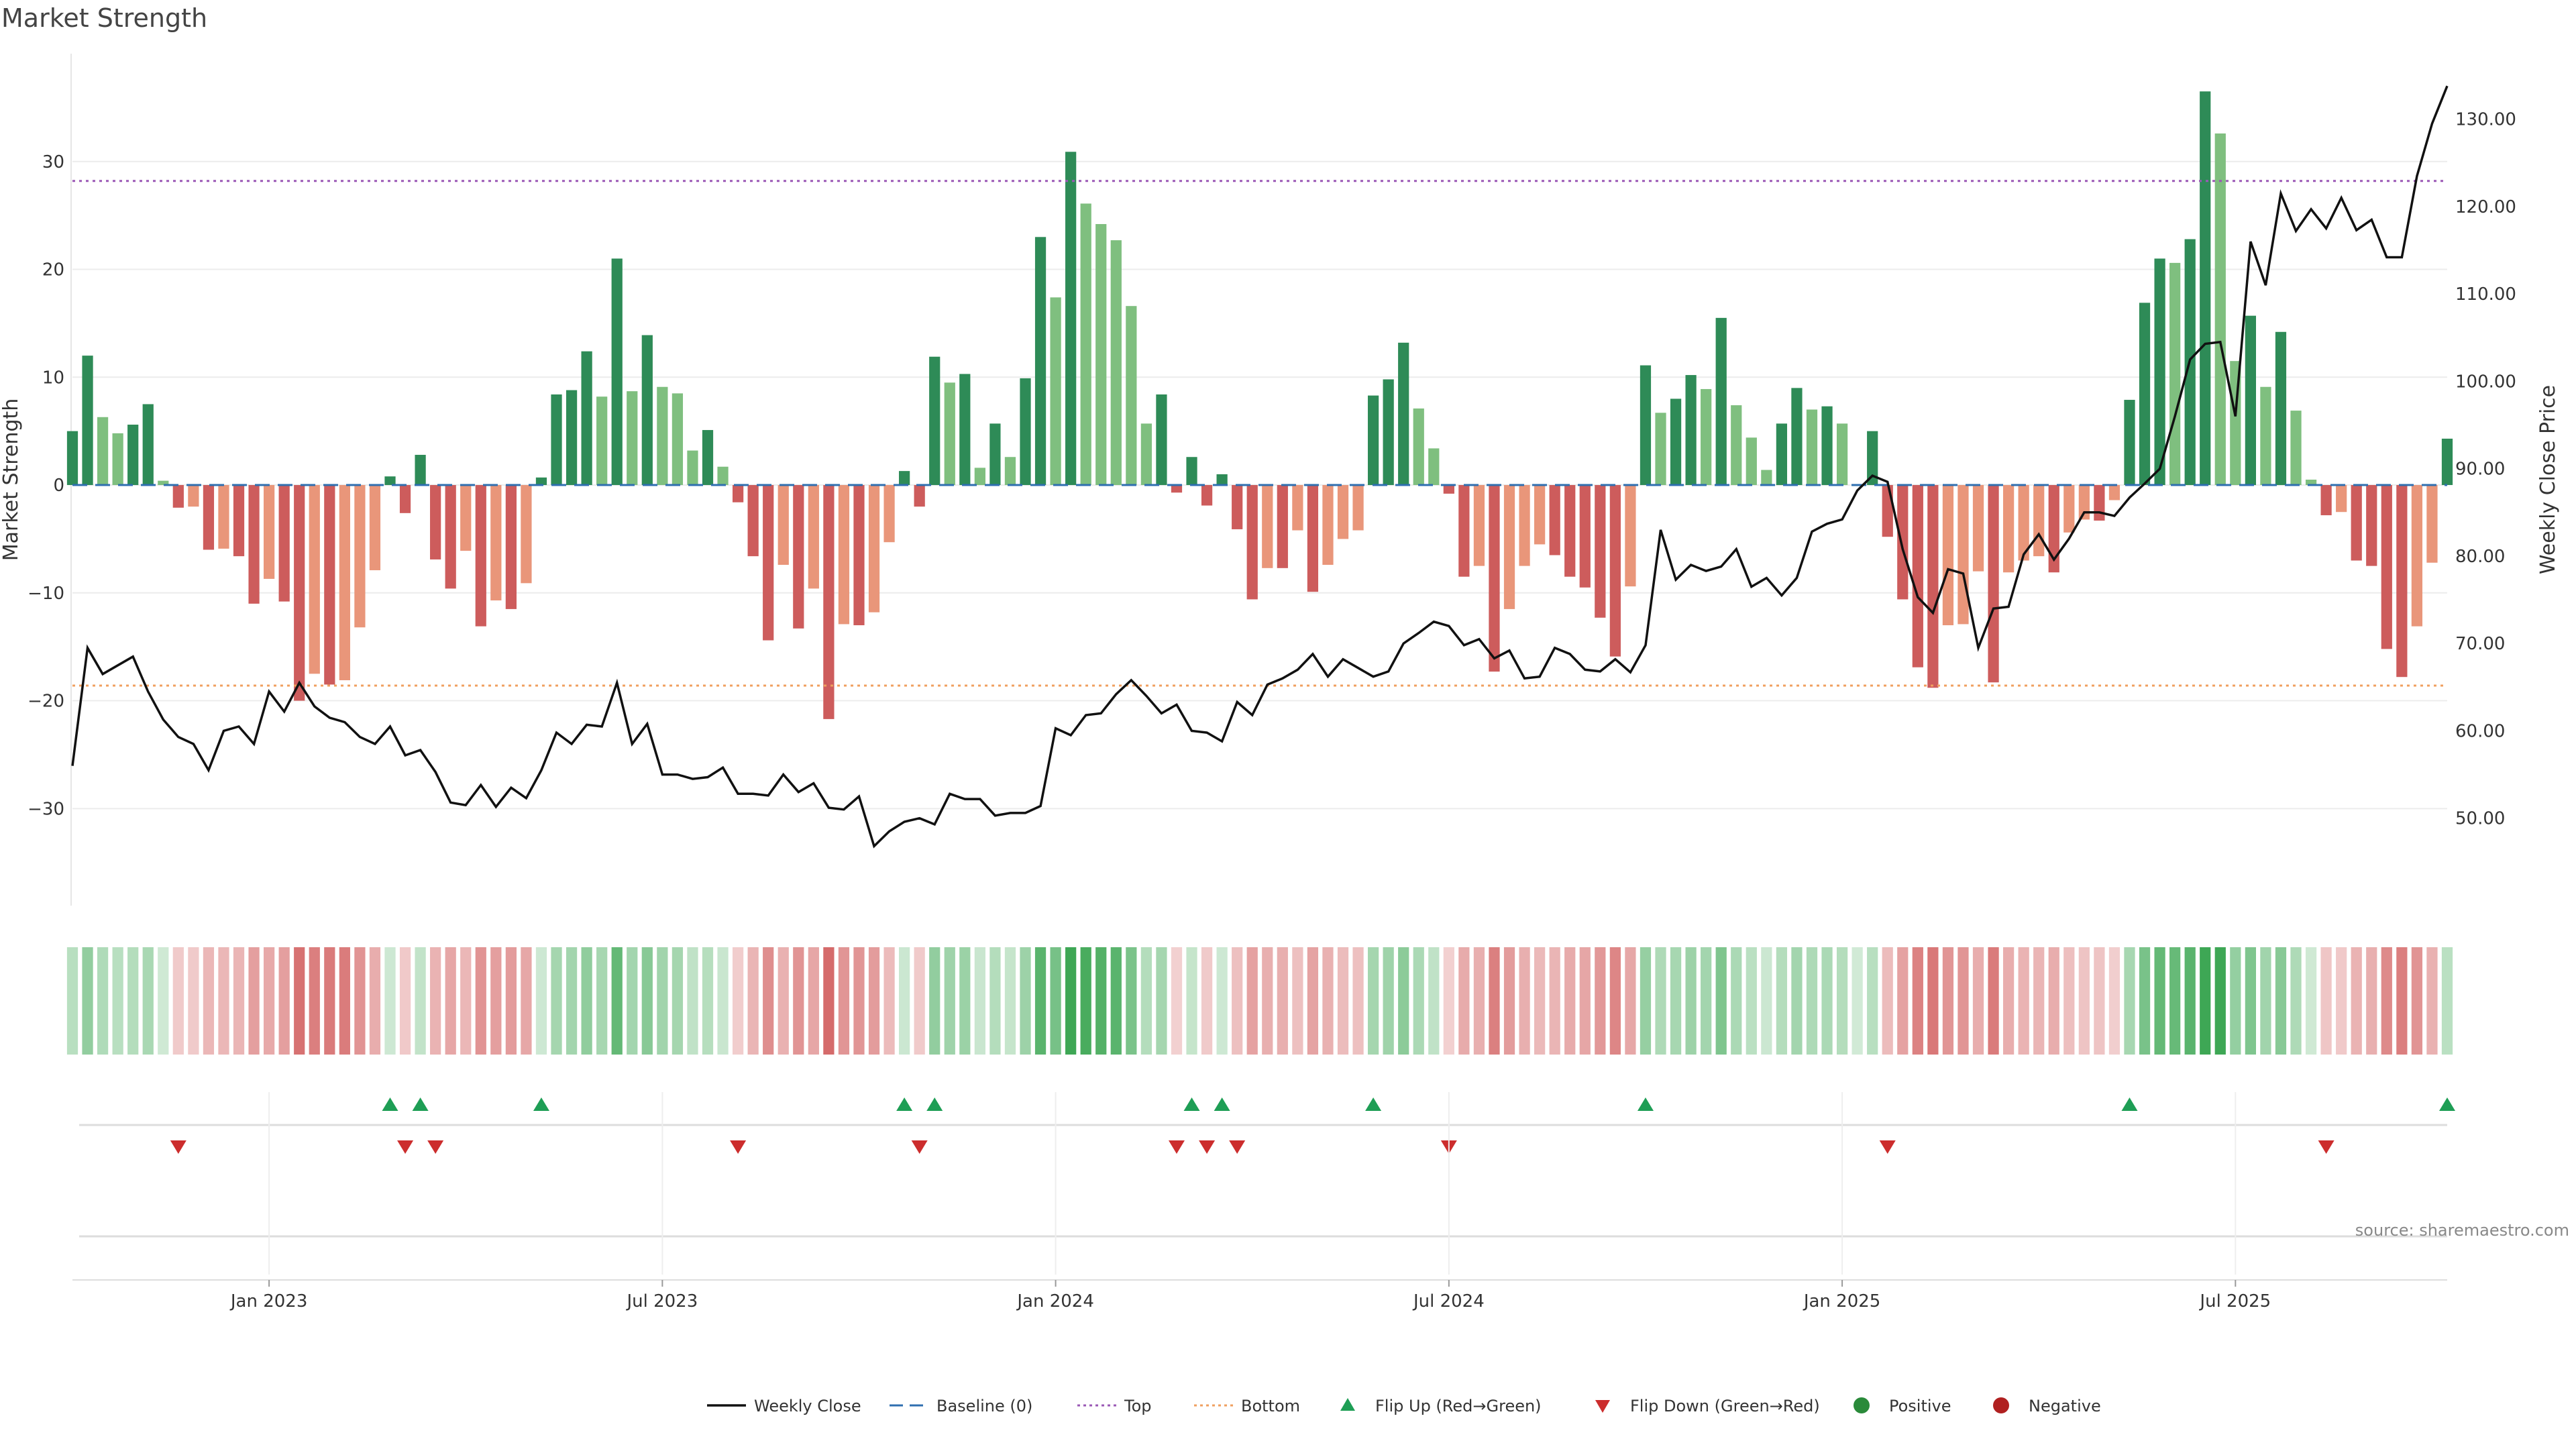 The image size is (2576, 1449). What do you see at coordinates (11, 479) in the screenshot?
I see `left-y-axis-title: Market Strength` at bounding box center [11, 479].